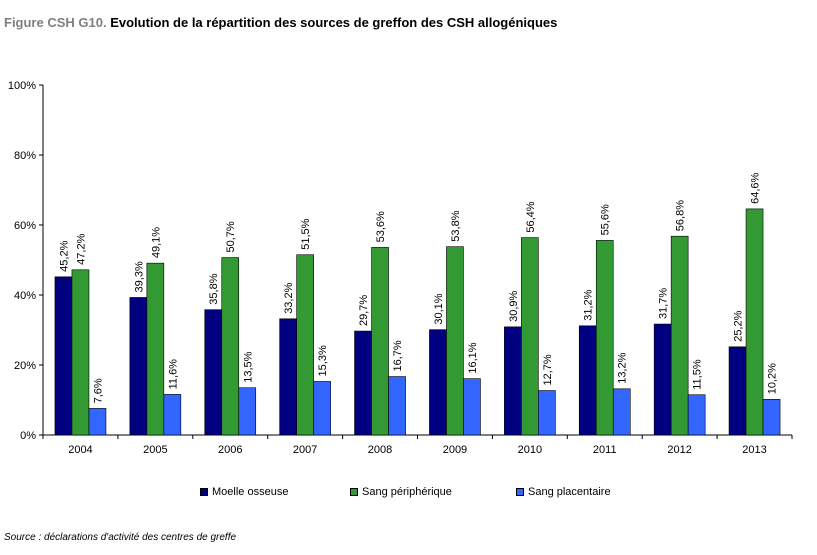 The height and width of the screenshot is (555, 817). I want to click on data-label: 30,9%, so click(514, 305).